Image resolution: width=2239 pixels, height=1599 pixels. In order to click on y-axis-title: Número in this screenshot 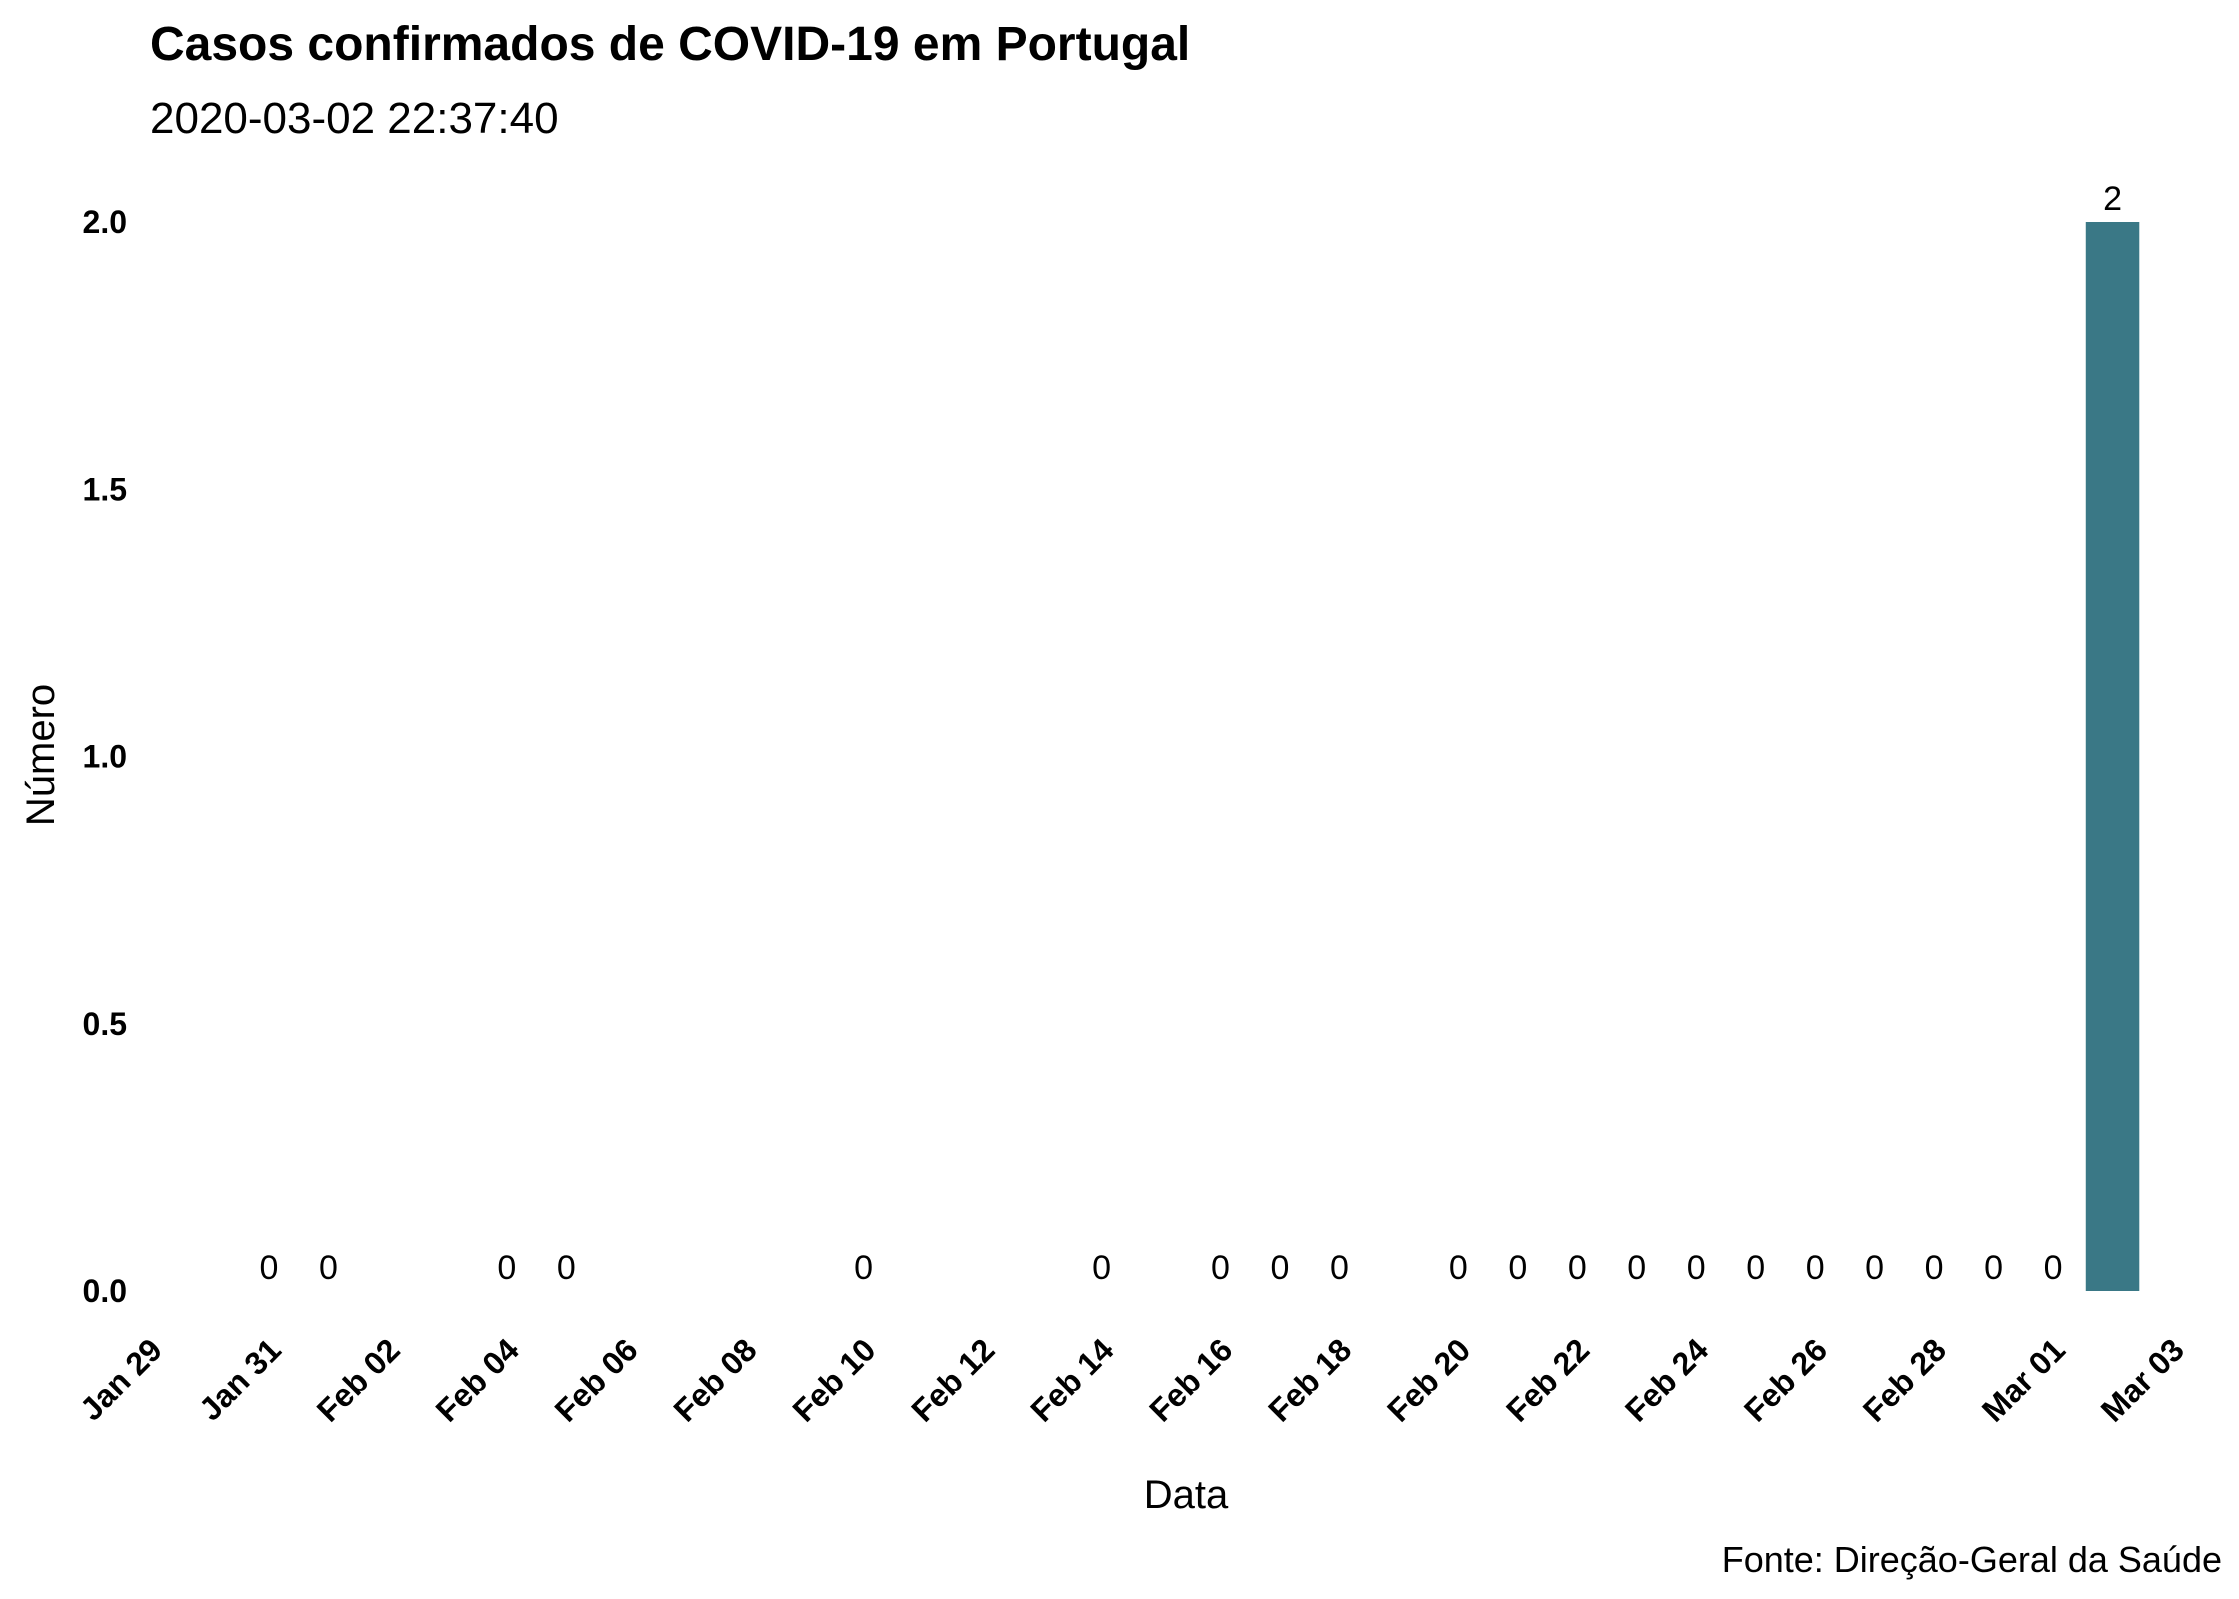, I will do `click(41, 755)`.